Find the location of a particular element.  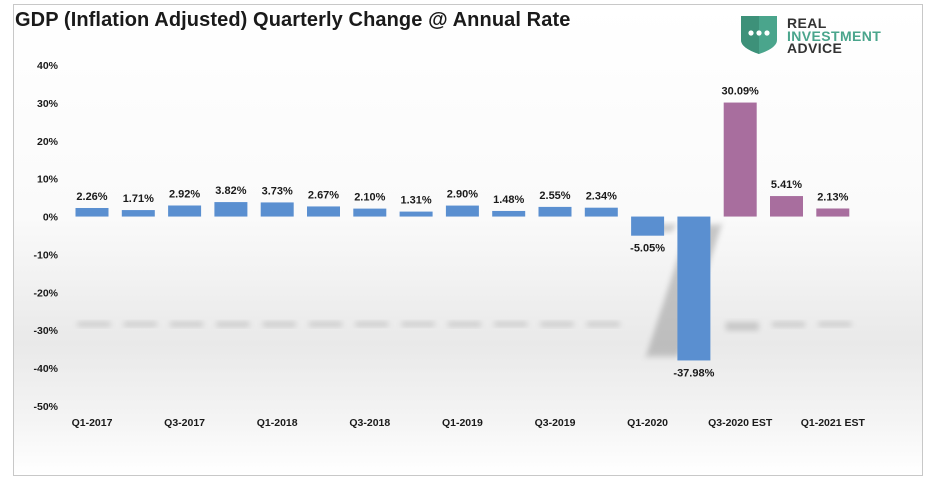

data-label: -5.05% is located at coordinates (647, 249).